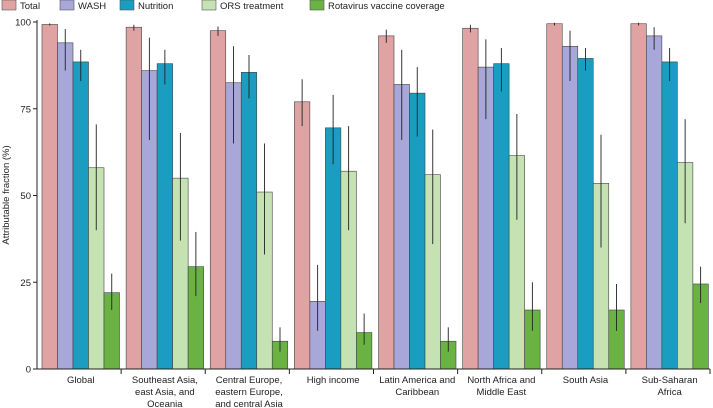 This screenshot has width=713, height=408. What do you see at coordinates (6, 194) in the screenshot?
I see `y-axis-title: Attributable fraction (%)` at bounding box center [6, 194].